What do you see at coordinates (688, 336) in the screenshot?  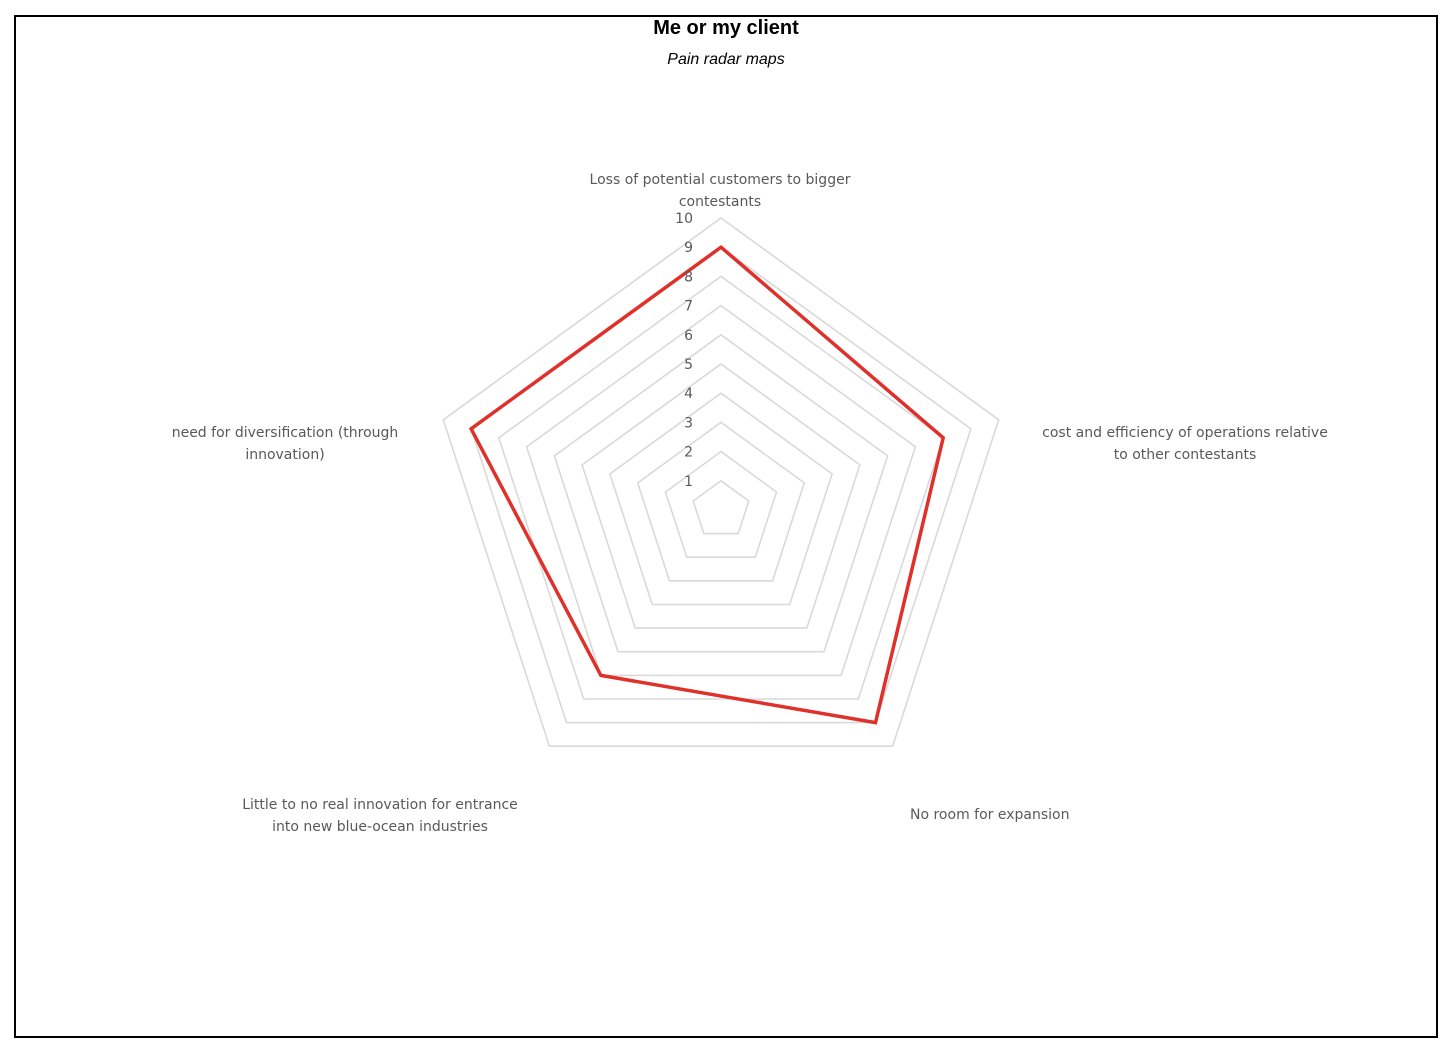 I see `tick-label-6: 6` at bounding box center [688, 336].